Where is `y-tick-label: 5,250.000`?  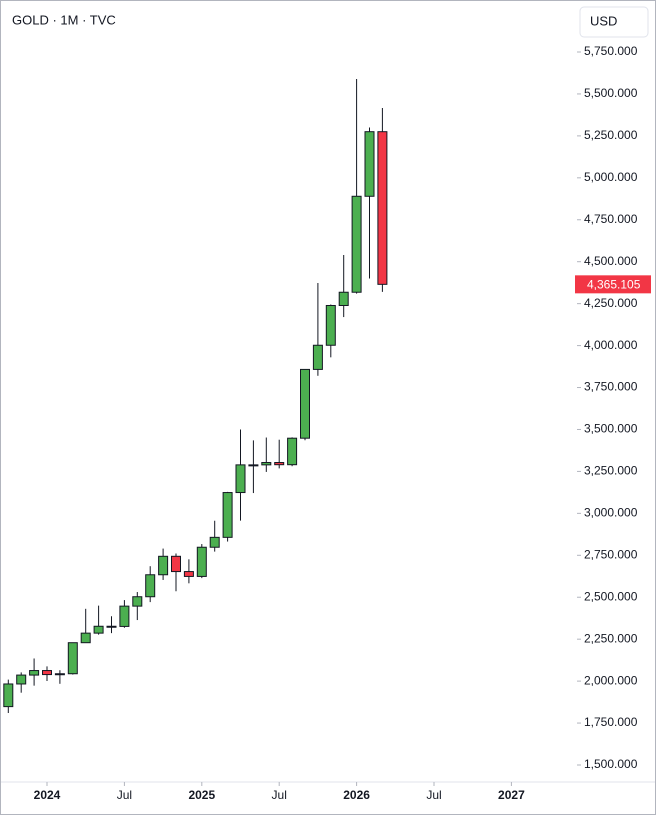 y-tick-label: 5,250.000 is located at coordinates (611, 135).